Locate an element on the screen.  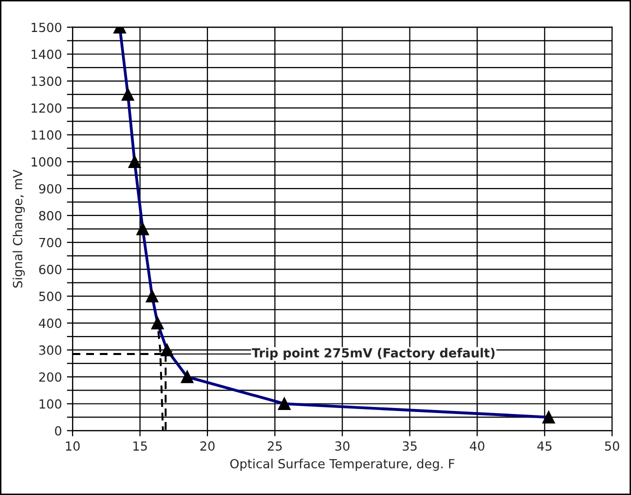
y-tick-label: 1300 is located at coordinates (47, 81).